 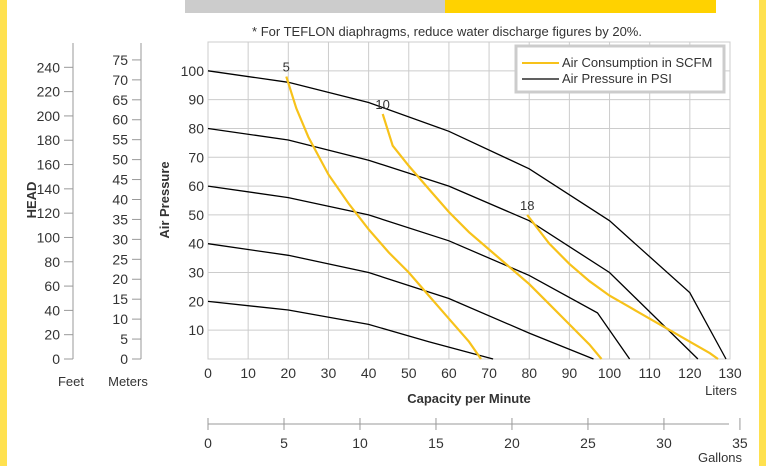 What do you see at coordinates (369, 373) in the screenshot?
I see `x-tick-label-4: 40` at bounding box center [369, 373].